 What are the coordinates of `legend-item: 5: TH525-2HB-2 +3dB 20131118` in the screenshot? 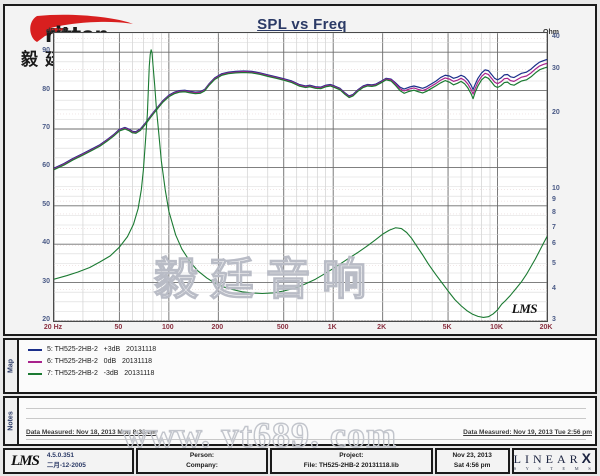 It's located at (92, 349).